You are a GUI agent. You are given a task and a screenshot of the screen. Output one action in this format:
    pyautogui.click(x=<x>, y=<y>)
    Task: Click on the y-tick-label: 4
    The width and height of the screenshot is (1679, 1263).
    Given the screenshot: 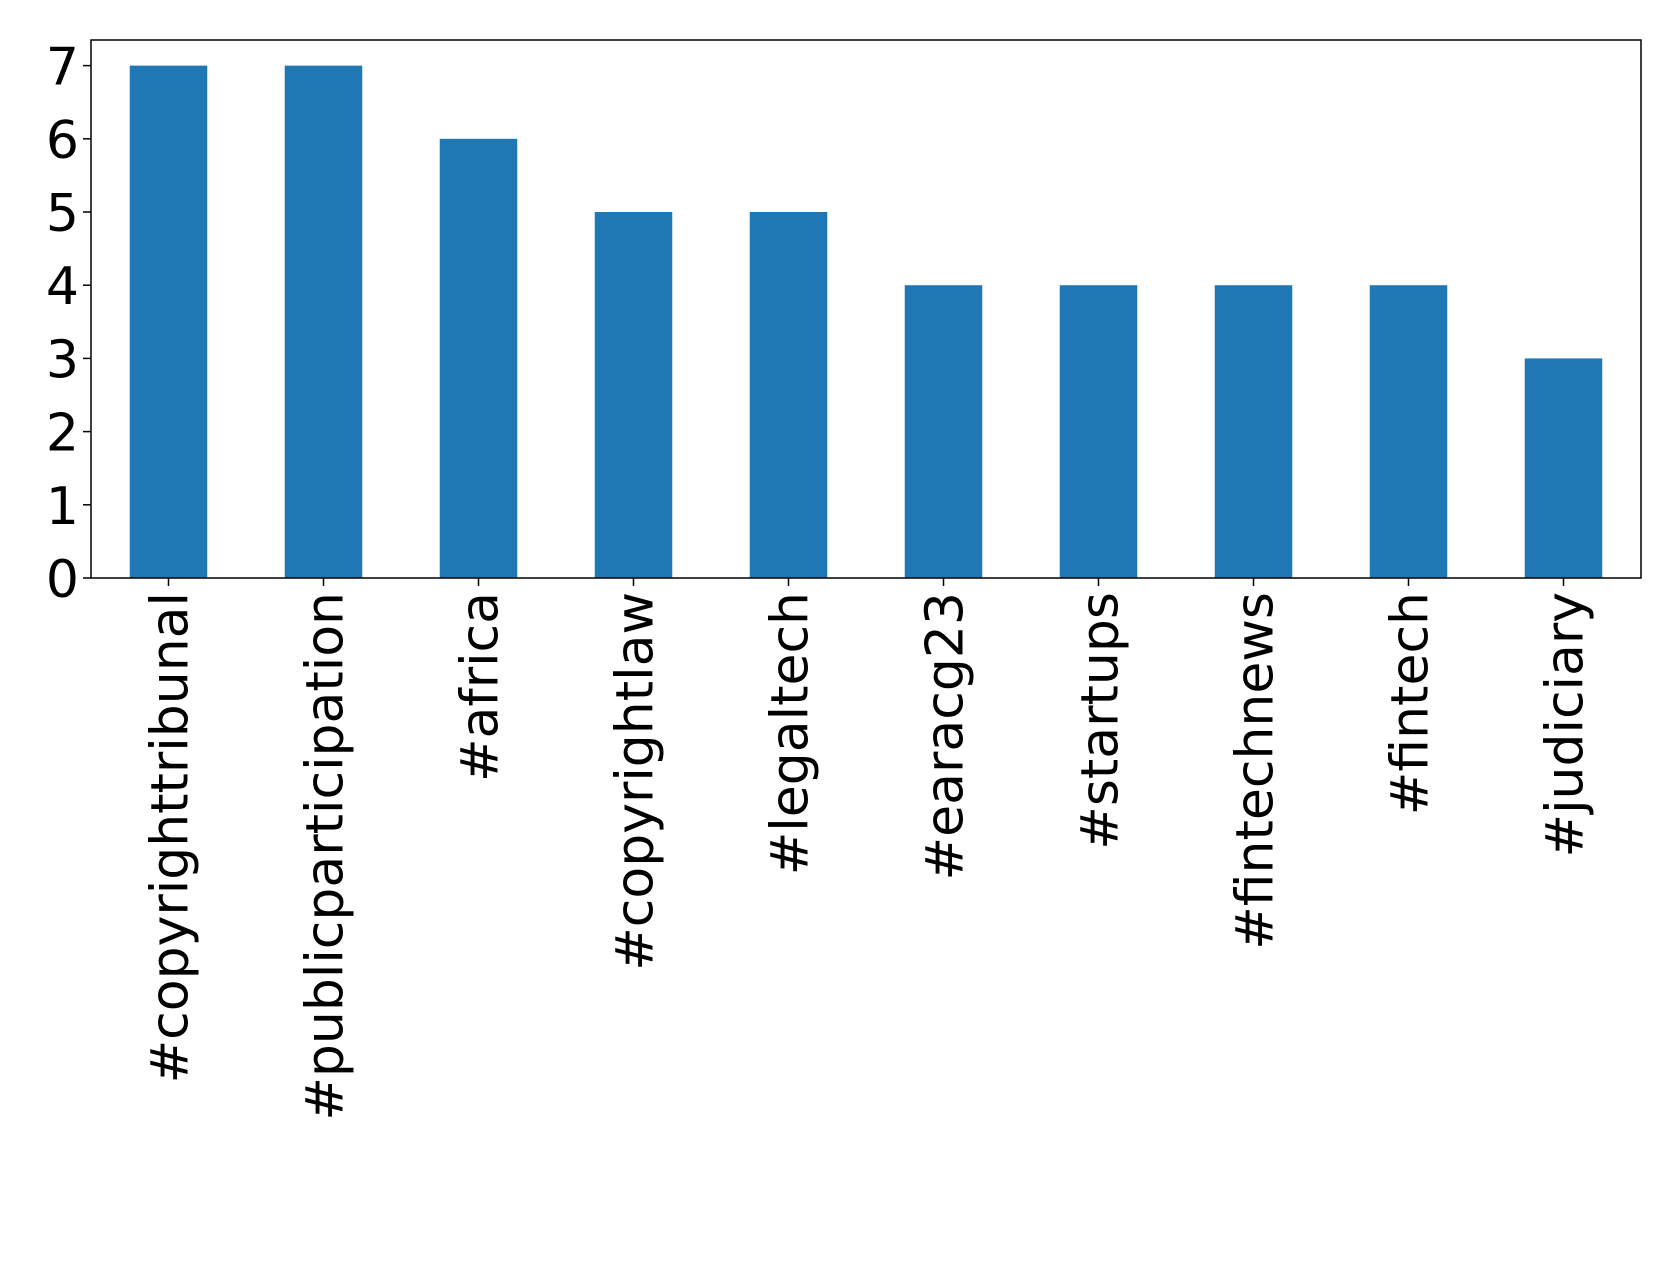 What is the action you would take?
    pyautogui.click(x=62, y=287)
    